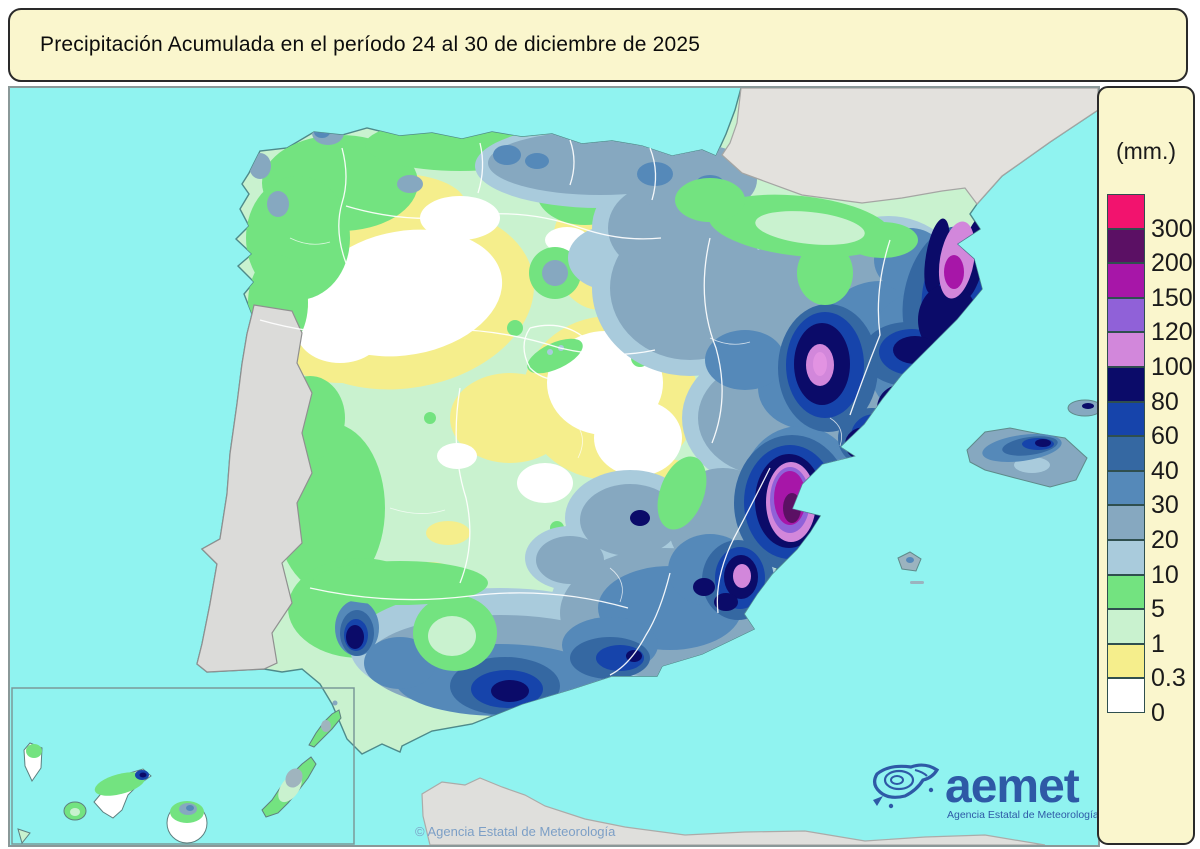  Describe the element at coordinates (1150, 218) in the screenshot. I see `legend-band-row: 300` at that location.